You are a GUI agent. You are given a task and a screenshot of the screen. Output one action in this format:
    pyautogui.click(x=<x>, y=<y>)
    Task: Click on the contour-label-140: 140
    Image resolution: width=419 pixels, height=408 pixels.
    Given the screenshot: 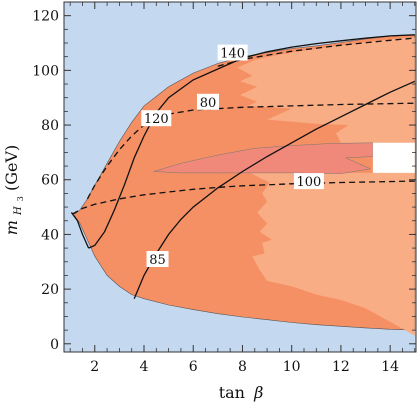 What is the action you would take?
    pyautogui.click(x=232, y=53)
    